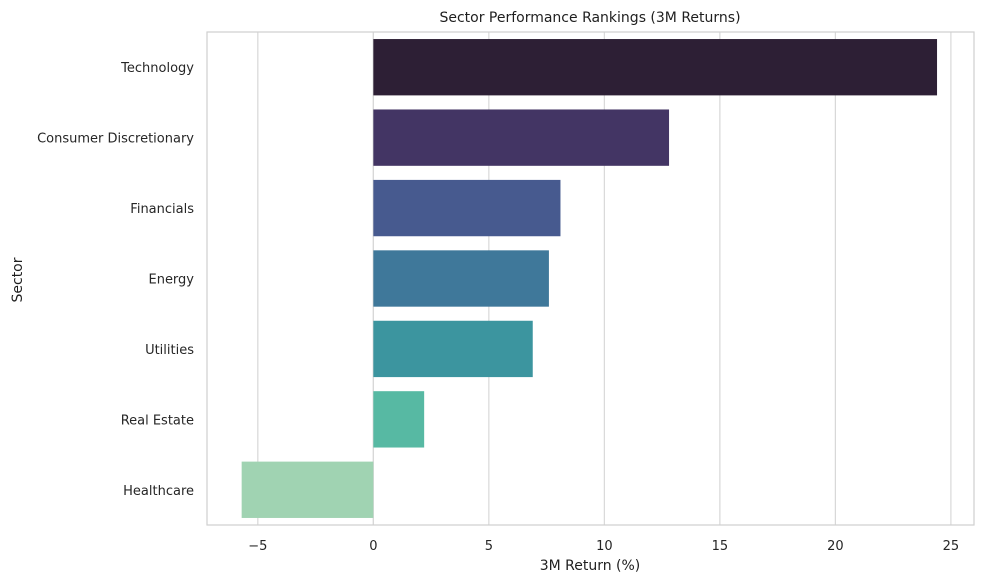 The height and width of the screenshot is (584, 984). I want to click on y-tick-label: Technology, so click(157, 68).